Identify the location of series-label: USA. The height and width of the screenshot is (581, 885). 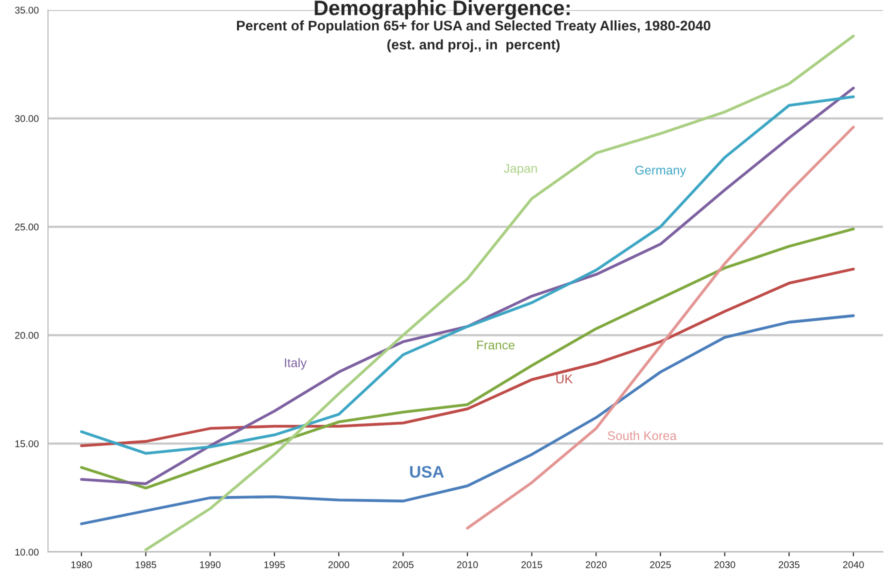
(427, 472).